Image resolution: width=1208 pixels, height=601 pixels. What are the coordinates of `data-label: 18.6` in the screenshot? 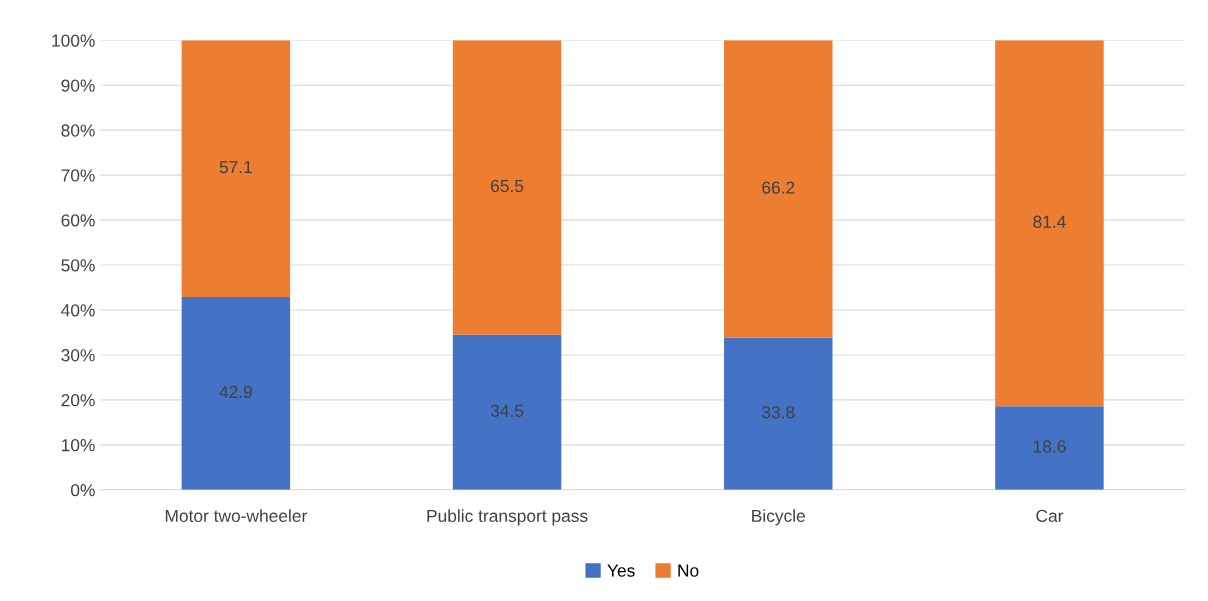 It's located at (1049, 446).